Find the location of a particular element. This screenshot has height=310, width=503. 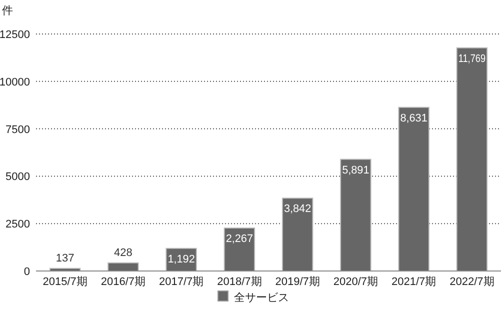

data-label: 11,769 is located at coordinates (475, 58).